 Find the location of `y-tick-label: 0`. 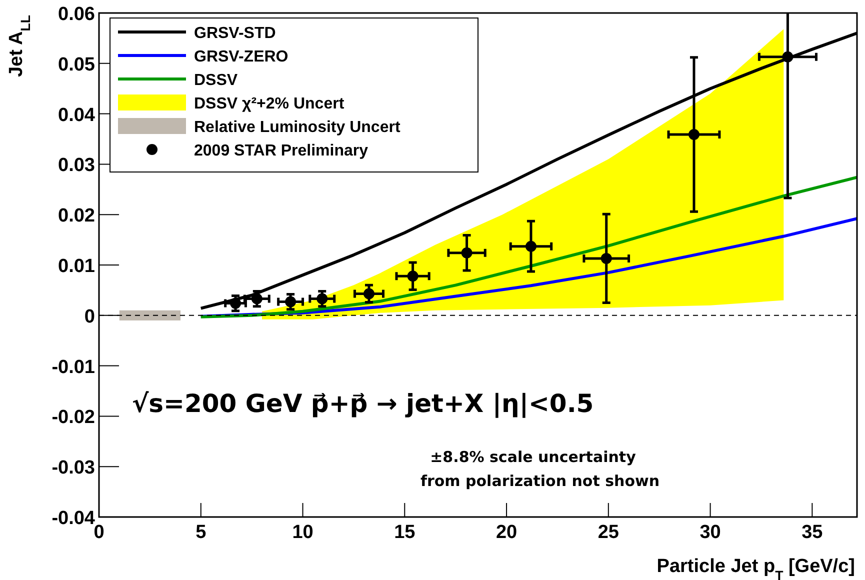

y-tick-label: 0 is located at coordinates (89, 317).